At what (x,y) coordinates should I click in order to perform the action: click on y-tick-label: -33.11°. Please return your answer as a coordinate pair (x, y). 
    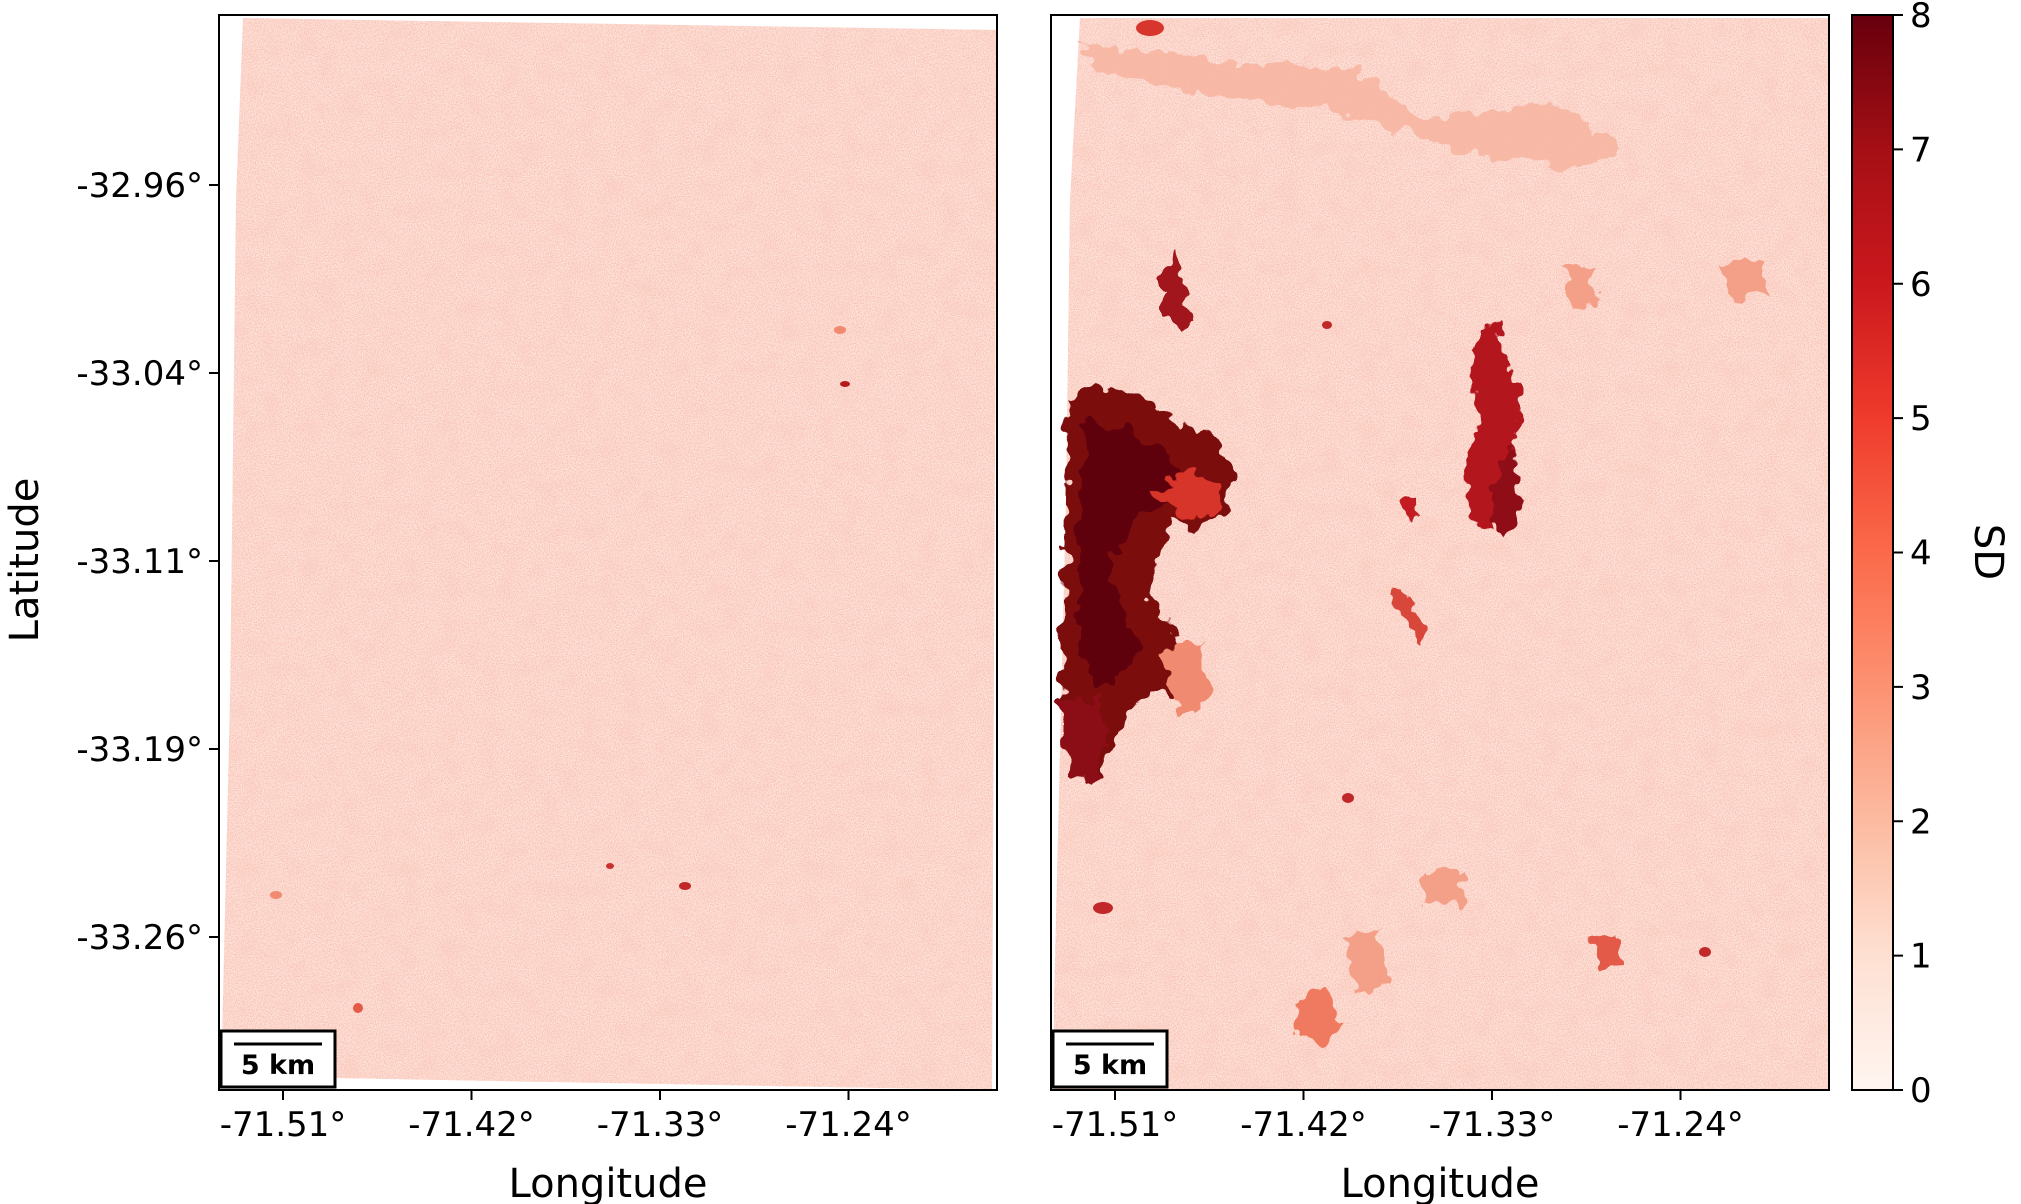
    Looking at the image, I should click on (139, 562).